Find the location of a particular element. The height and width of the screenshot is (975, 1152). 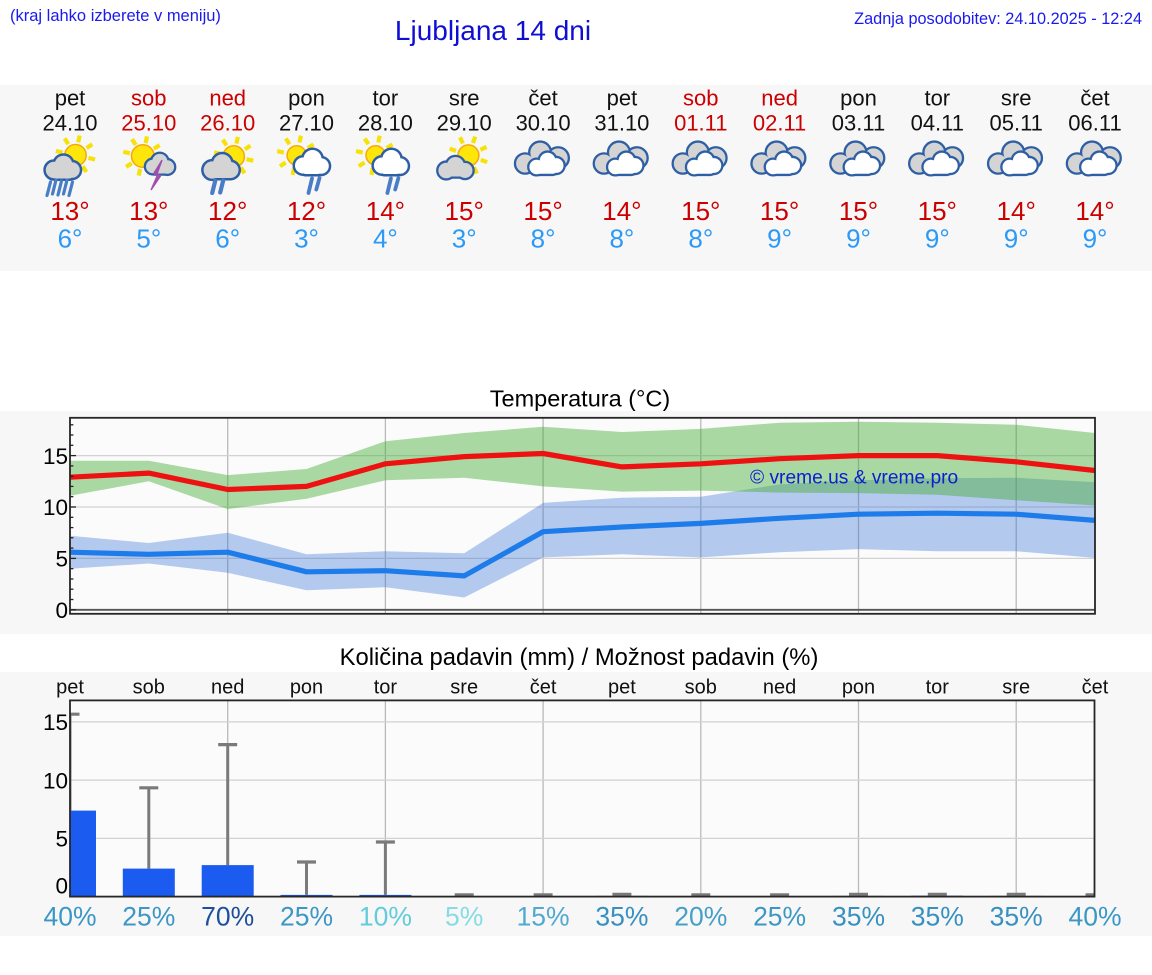

svg-text: 10% is located at coordinates (385, 917).